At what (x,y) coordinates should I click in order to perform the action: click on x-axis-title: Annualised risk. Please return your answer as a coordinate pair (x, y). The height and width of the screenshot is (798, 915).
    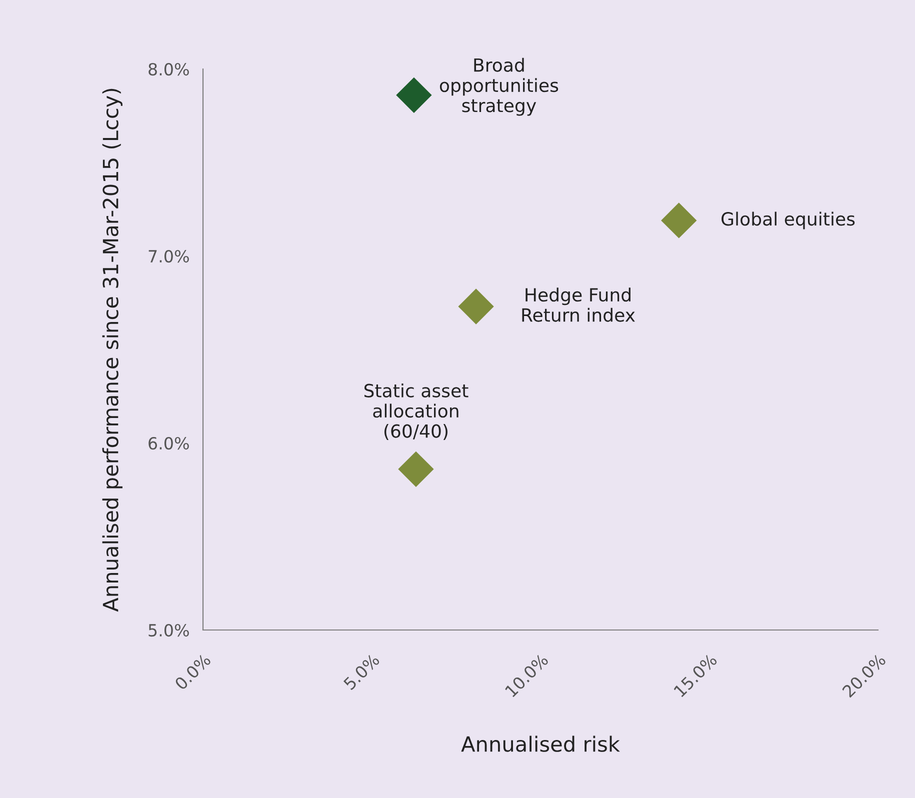
    Looking at the image, I should click on (540, 744).